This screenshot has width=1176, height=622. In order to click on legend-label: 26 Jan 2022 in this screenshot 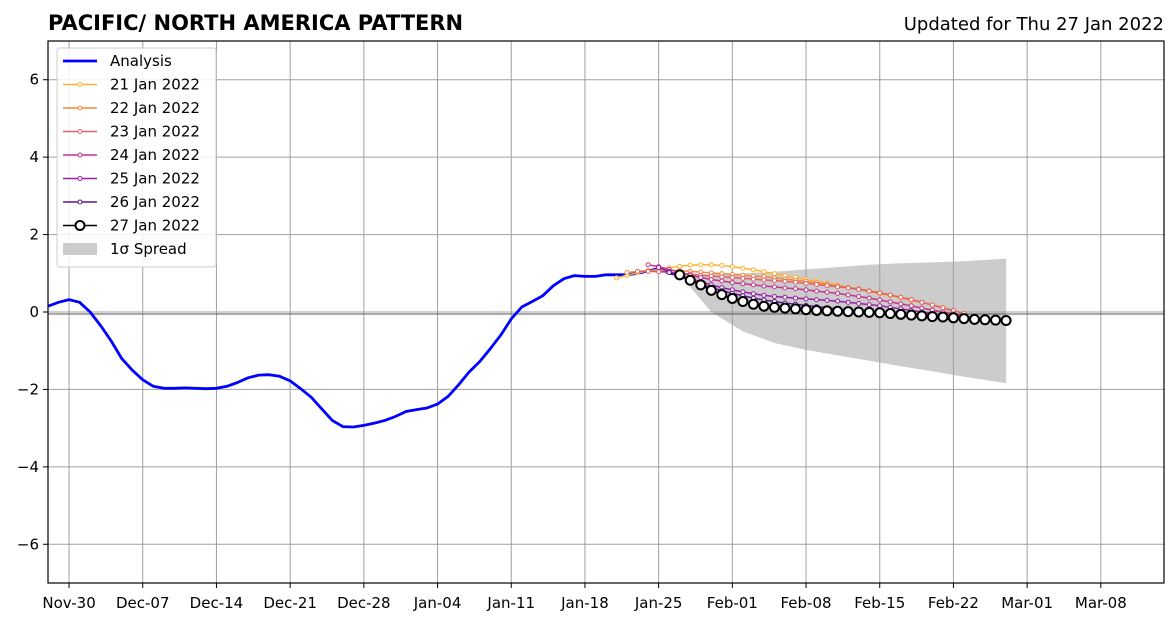, I will do `click(155, 202)`.